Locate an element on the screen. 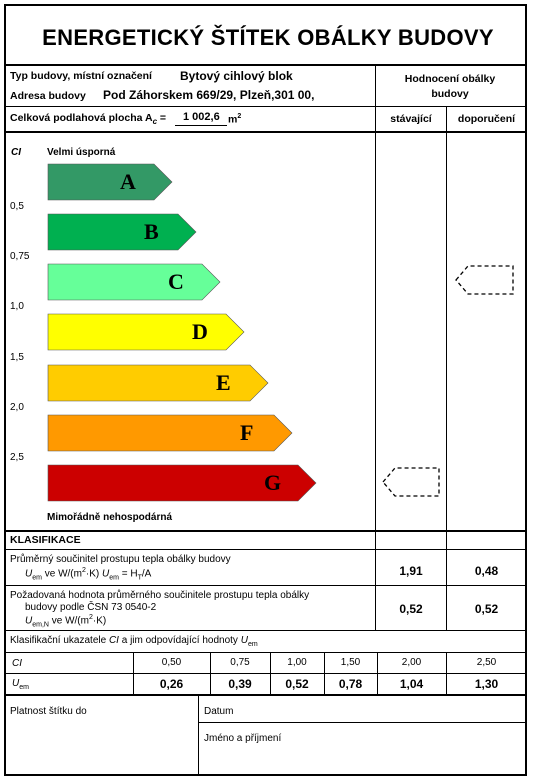 Image resolution: width=536 pixels, height=784 pixels. ci-value: 2,00 is located at coordinates (411, 662).